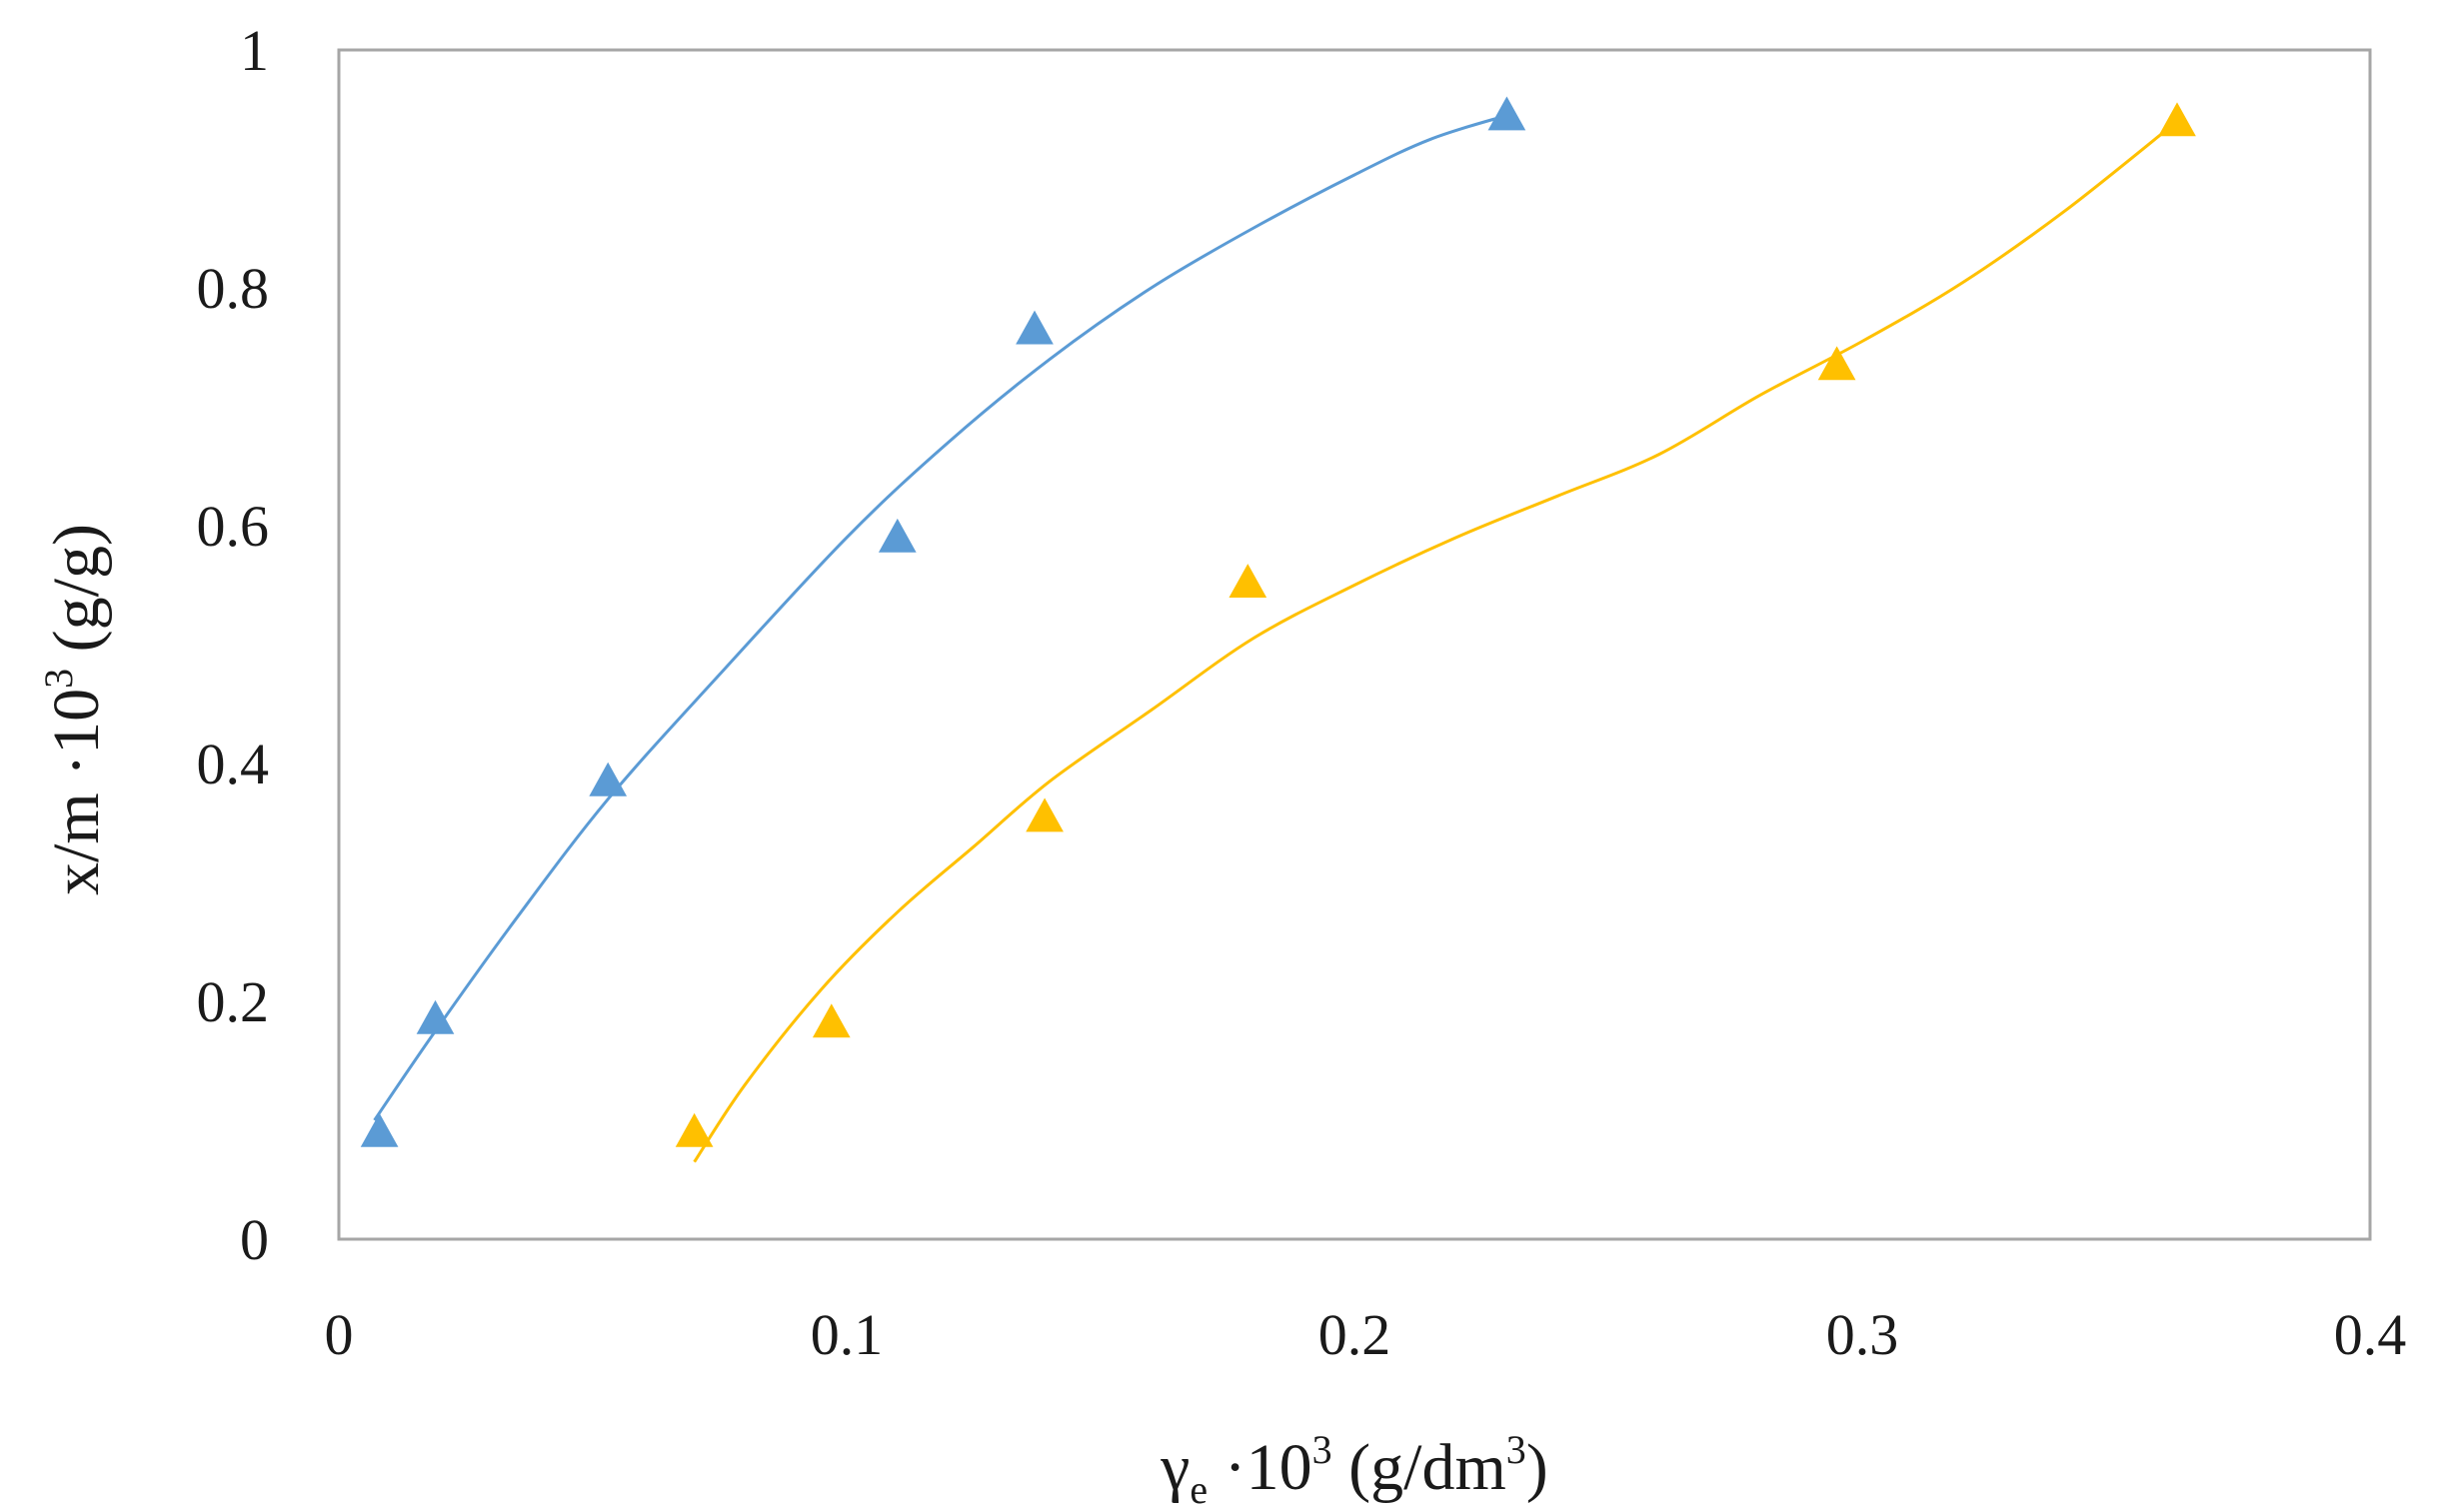 Image resolution: width=2443 pixels, height=1512 pixels. What do you see at coordinates (2370, 1334) in the screenshot?
I see `x-tick-label: 0.4` at bounding box center [2370, 1334].